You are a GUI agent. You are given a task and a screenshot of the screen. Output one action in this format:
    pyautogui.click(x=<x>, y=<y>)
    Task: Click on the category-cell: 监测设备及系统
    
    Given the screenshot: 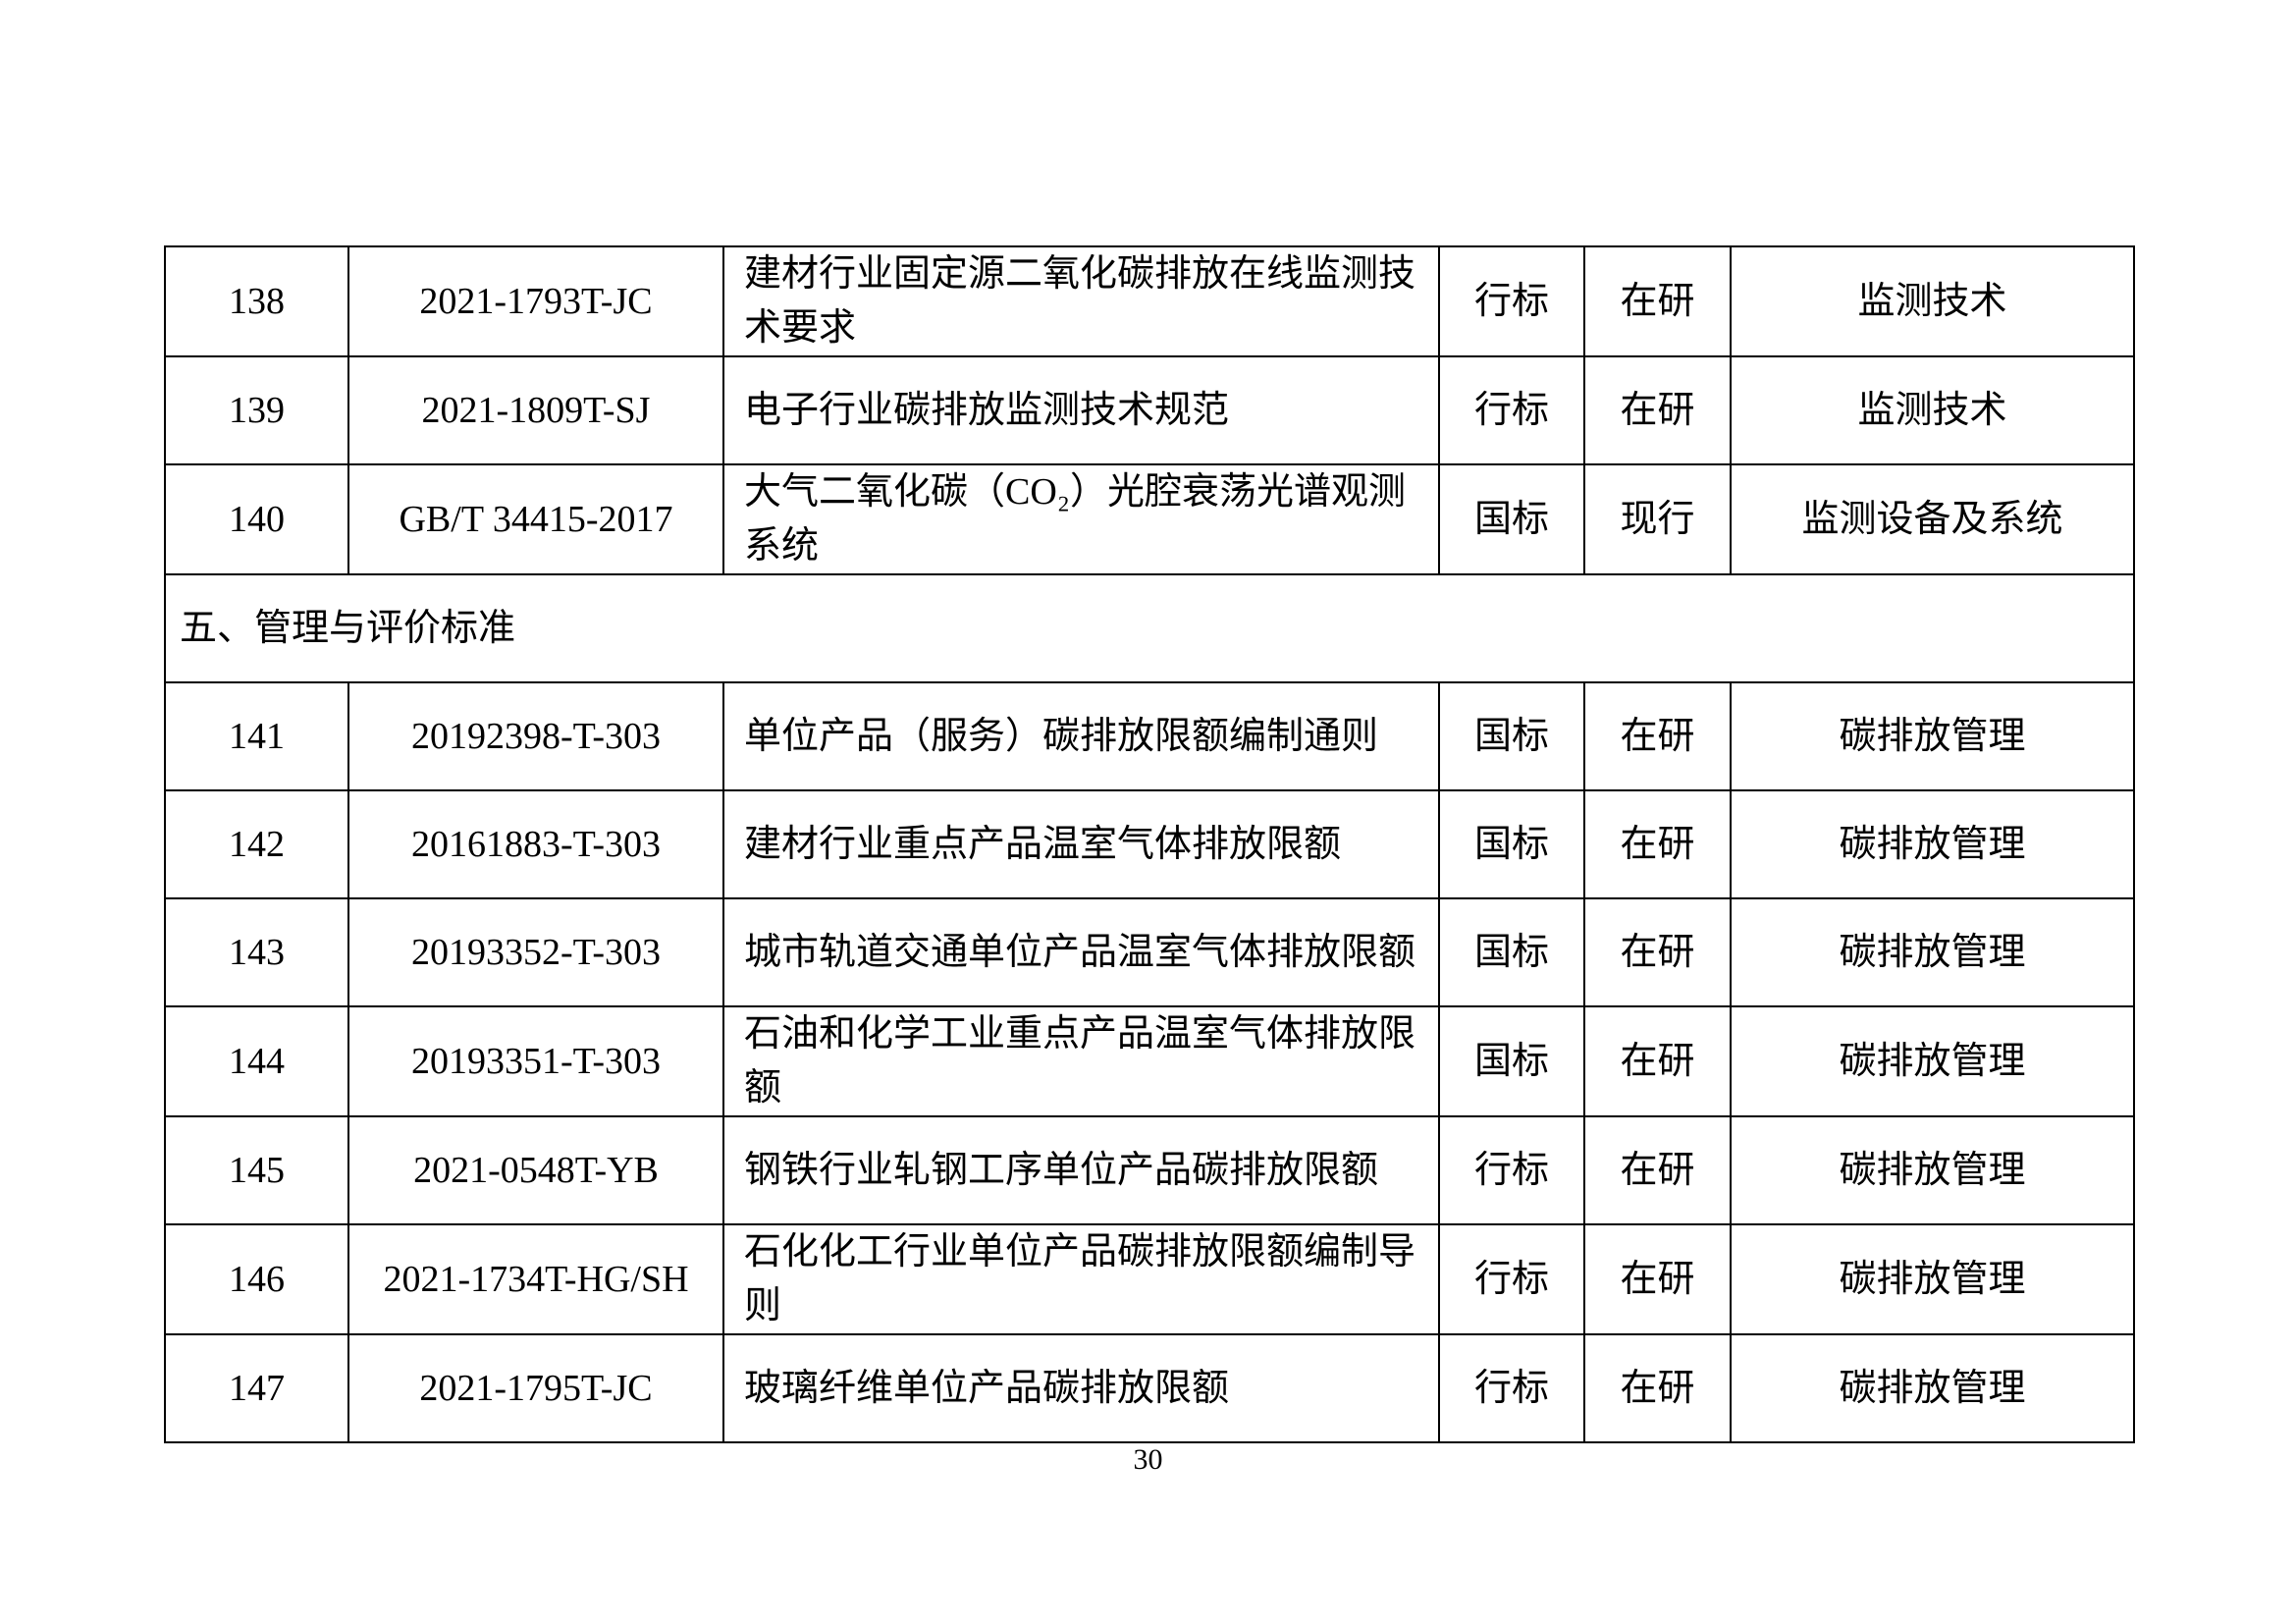 What is the action you would take?
    pyautogui.click(x=1932, y=519)
    